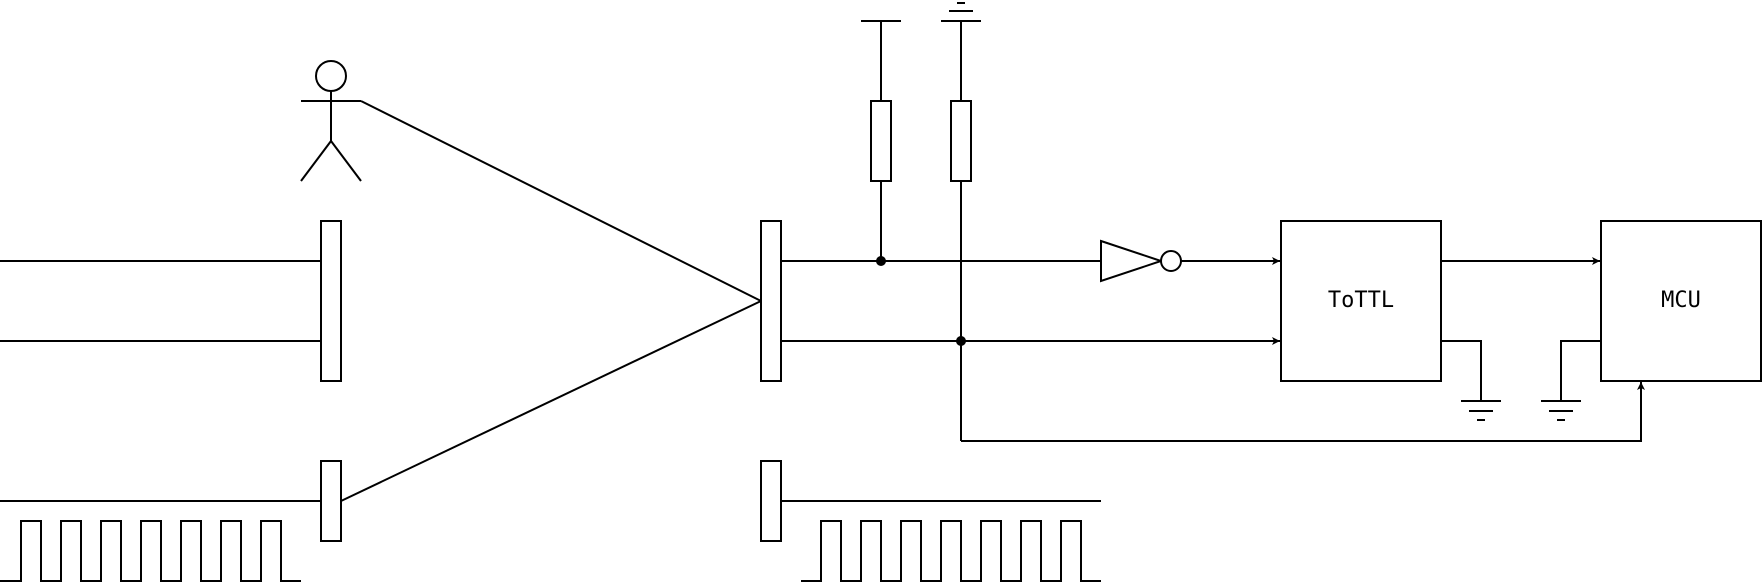 Image resolution: width=1762 pixels, height=586 pixels. I want to click on converter-label: ToTTL, so click(1361, 300).